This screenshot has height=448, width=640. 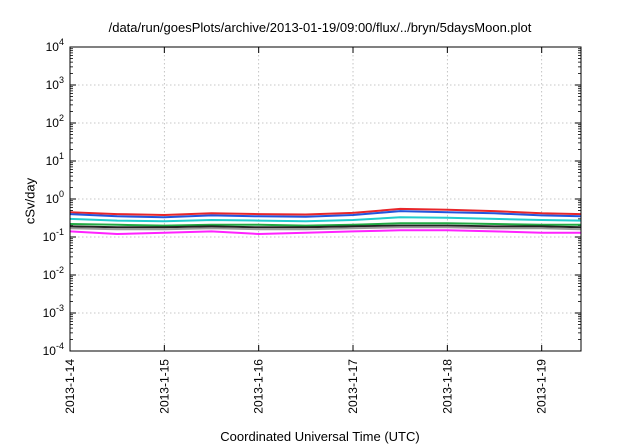 I want to click on y-tick-label: 10⁻², so click(x=53, y=273).